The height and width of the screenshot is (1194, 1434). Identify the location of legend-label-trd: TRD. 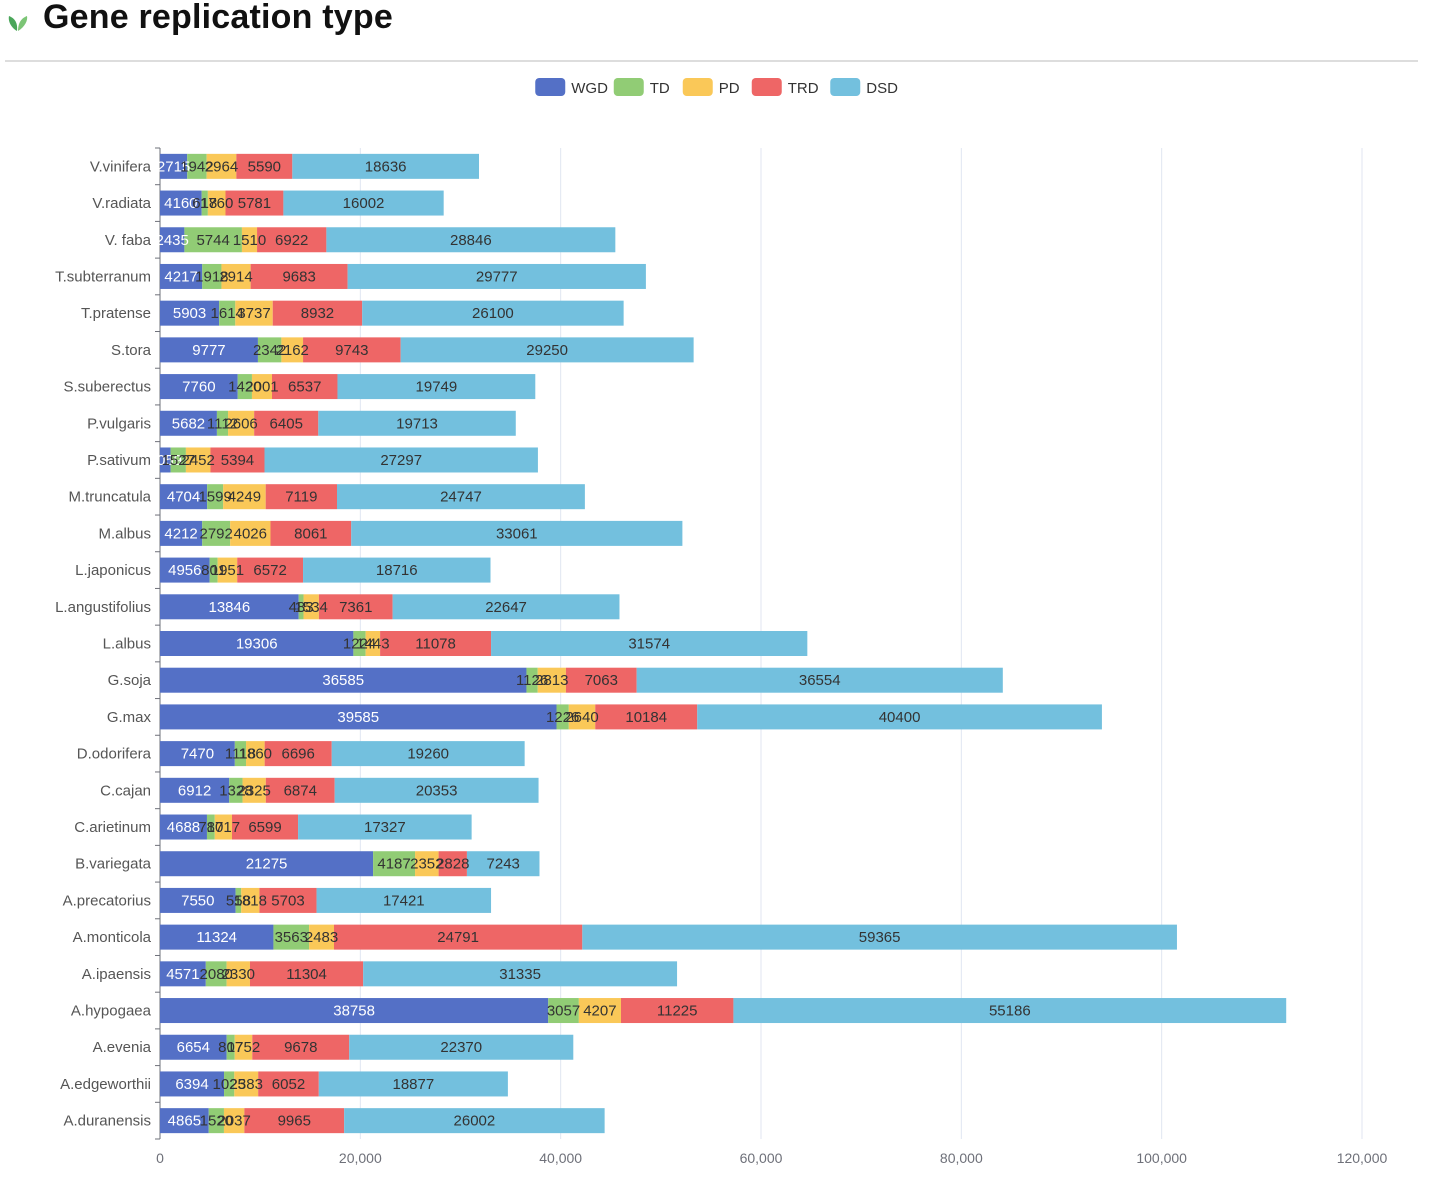
(803, 88).